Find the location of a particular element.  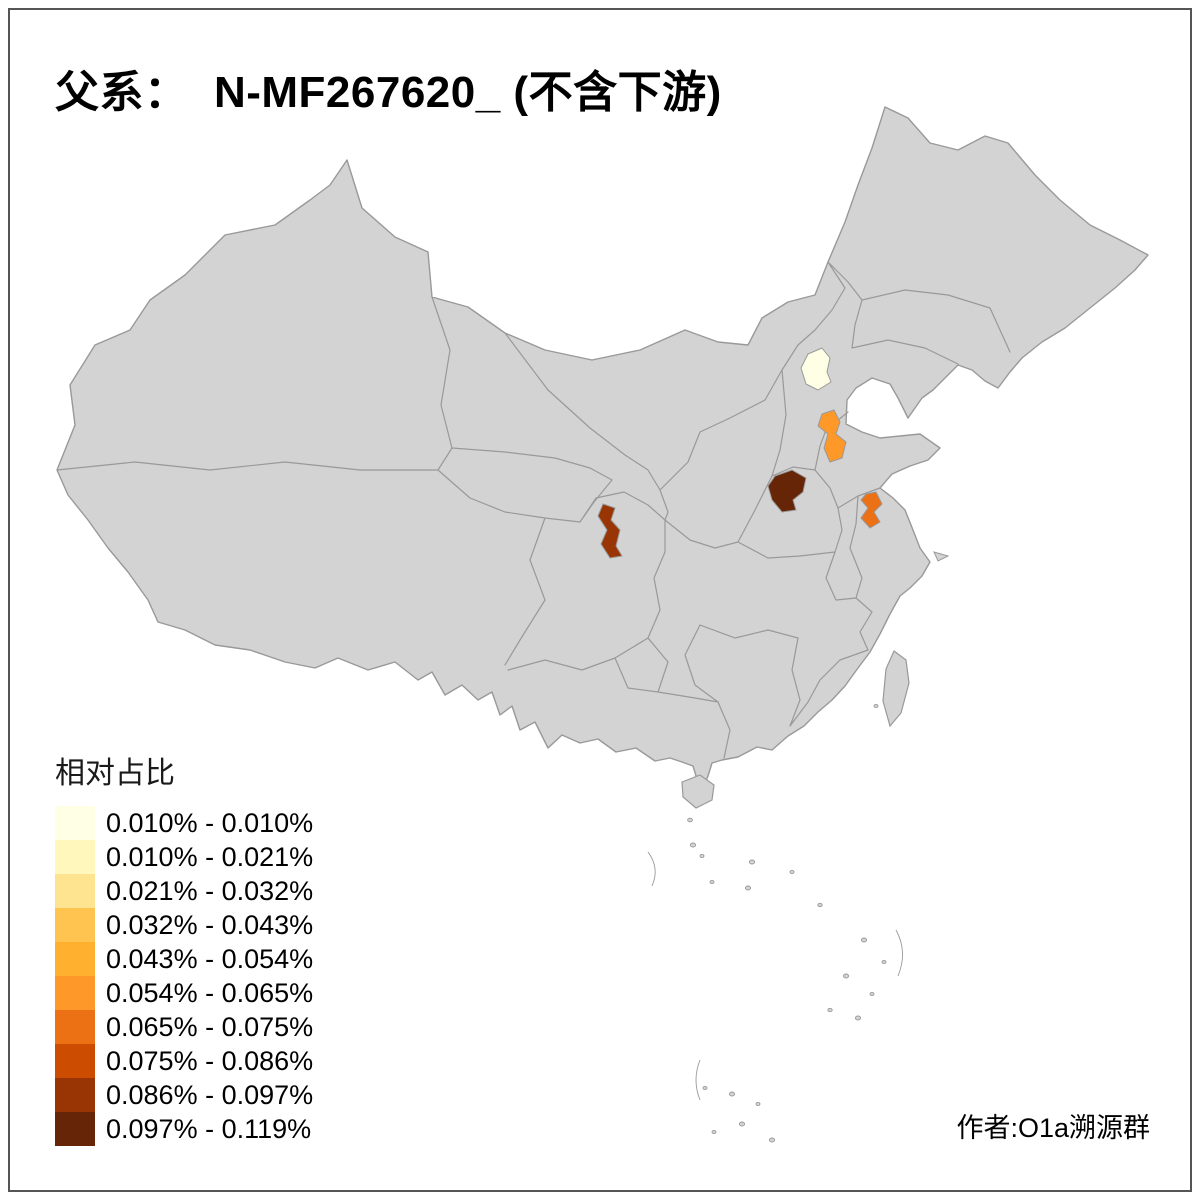

legend-item: 0.010% - 0.010% is located at coordinates (184, 823).